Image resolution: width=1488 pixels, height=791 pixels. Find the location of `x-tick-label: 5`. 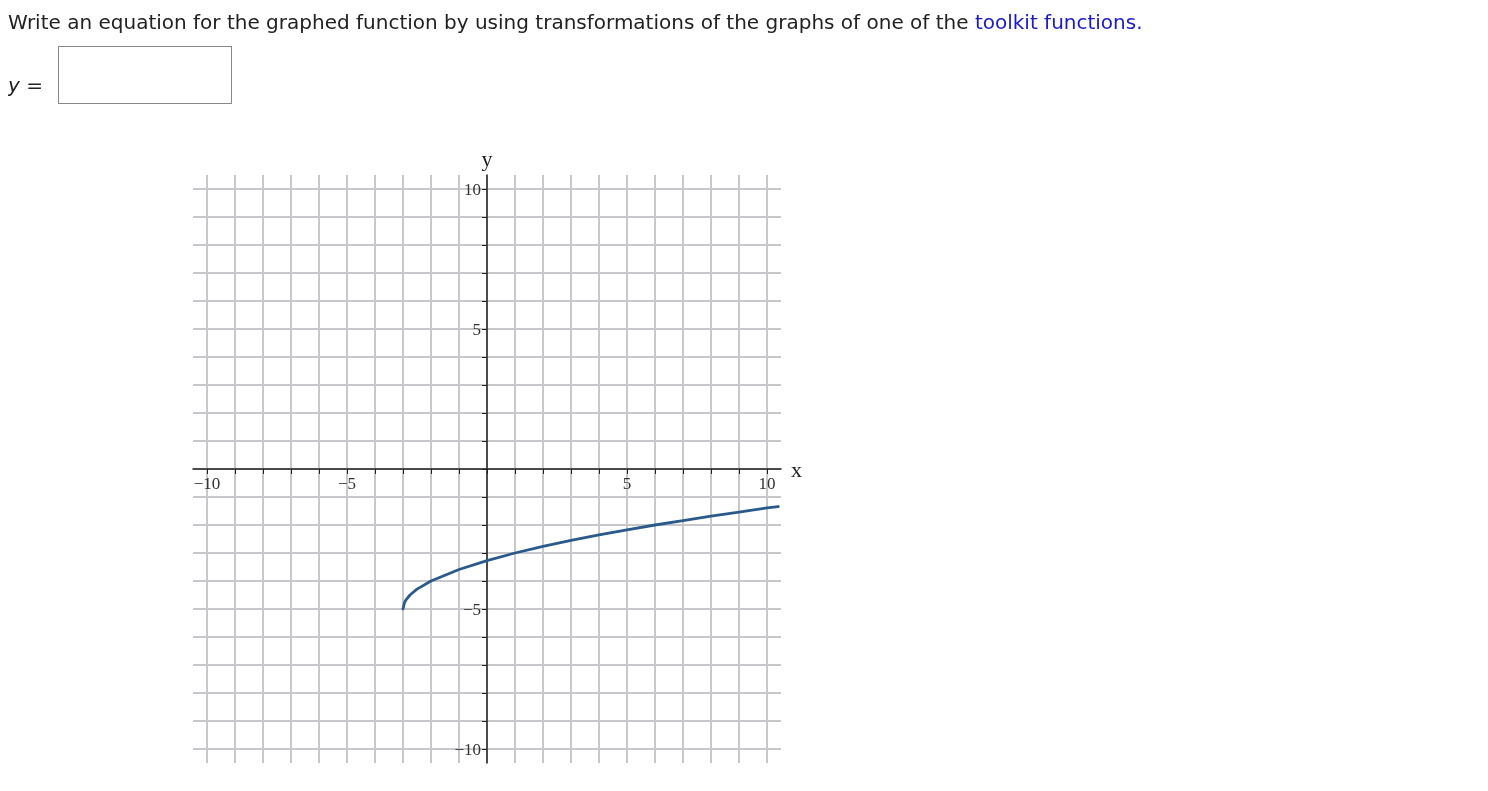

x-tick-label: 5 is located at coordinates (627, 483).